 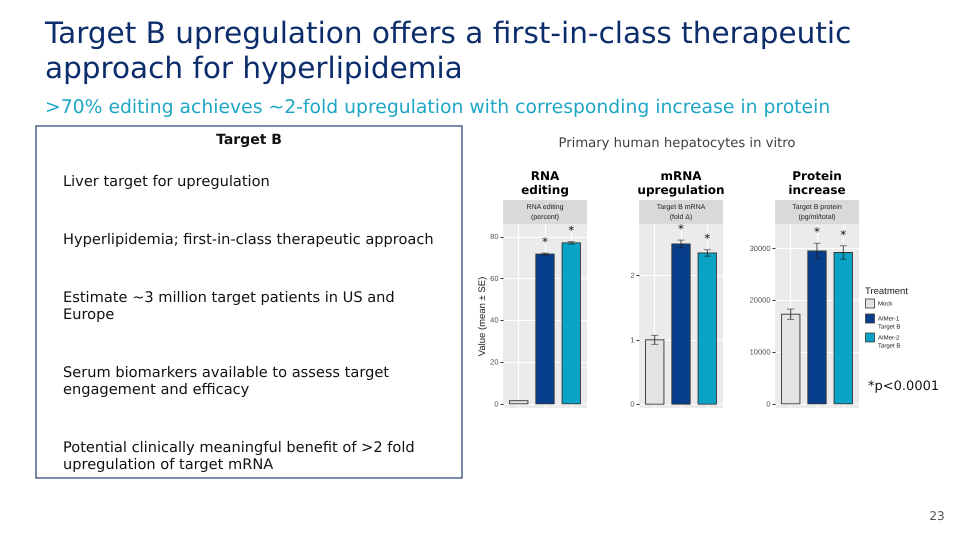 What do you see at coordinates (229, 306) in the screenshot?
I see `text: Estimate ~3 million target patients in US and Europe` at bounding box center [229, 306].